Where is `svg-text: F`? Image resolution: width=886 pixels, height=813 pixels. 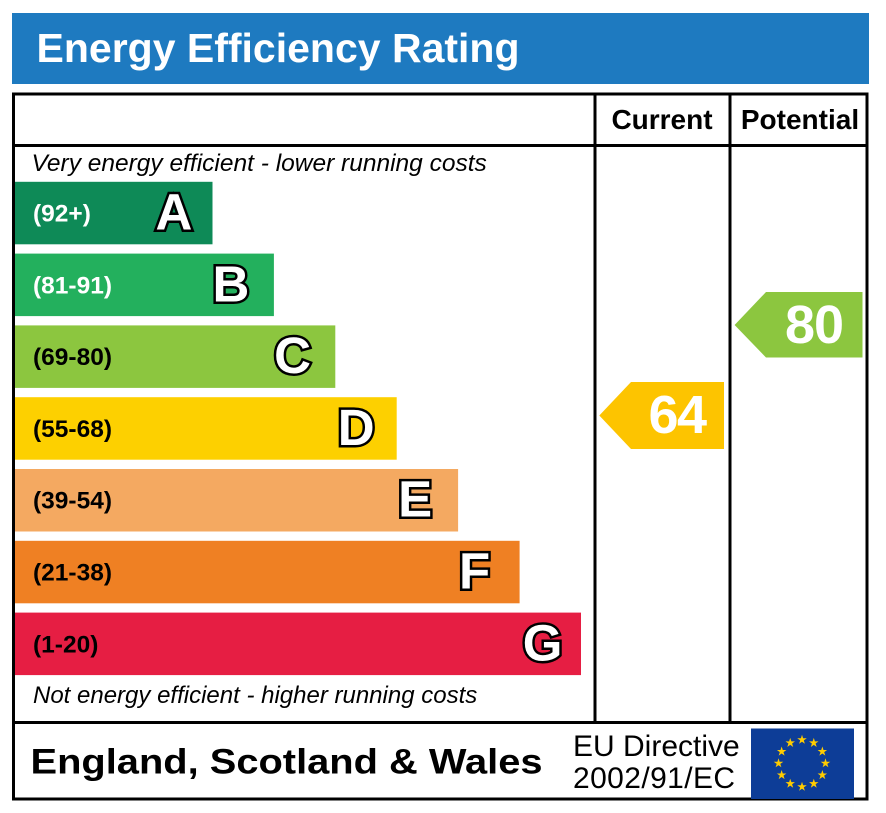
svg-text: F is located at coordinates (474, 571).